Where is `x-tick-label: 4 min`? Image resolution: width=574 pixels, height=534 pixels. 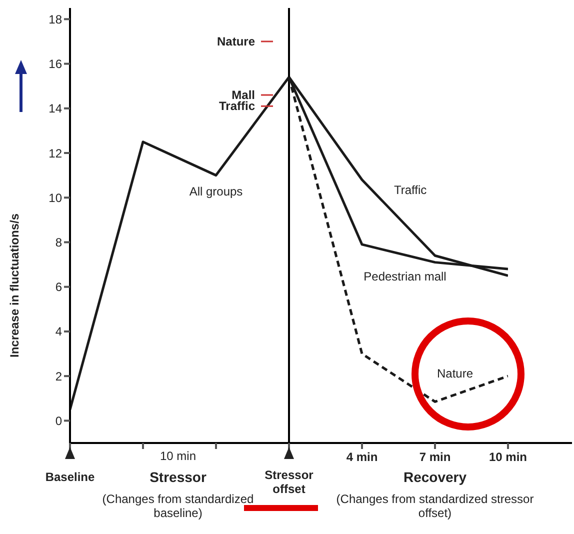 x-tick-label: 4 min is located at coordinates (362, 457).